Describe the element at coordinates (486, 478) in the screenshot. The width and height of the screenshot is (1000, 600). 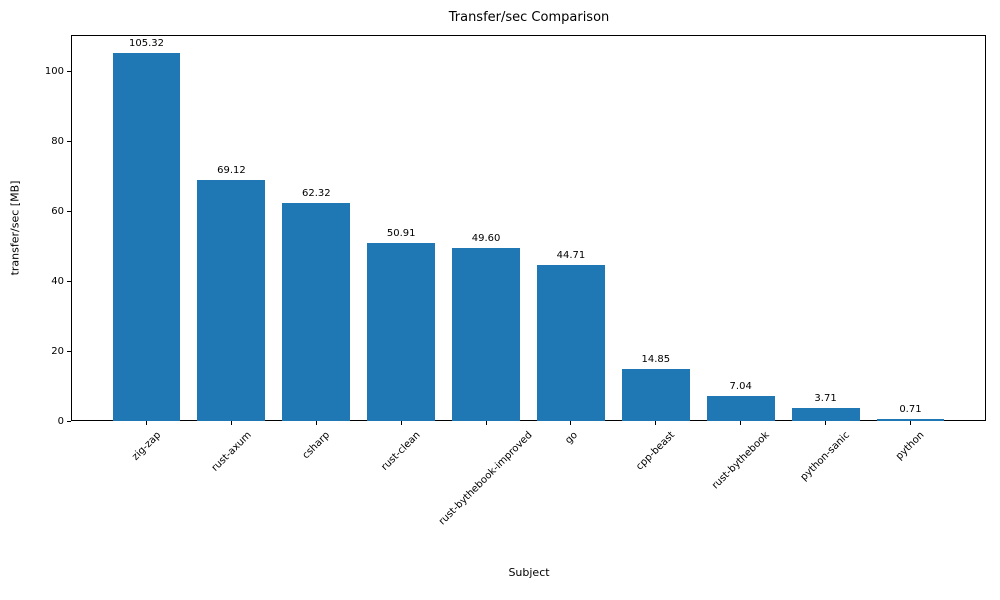
I see `x-tick-label: rust-bythebook-improved` at that location.